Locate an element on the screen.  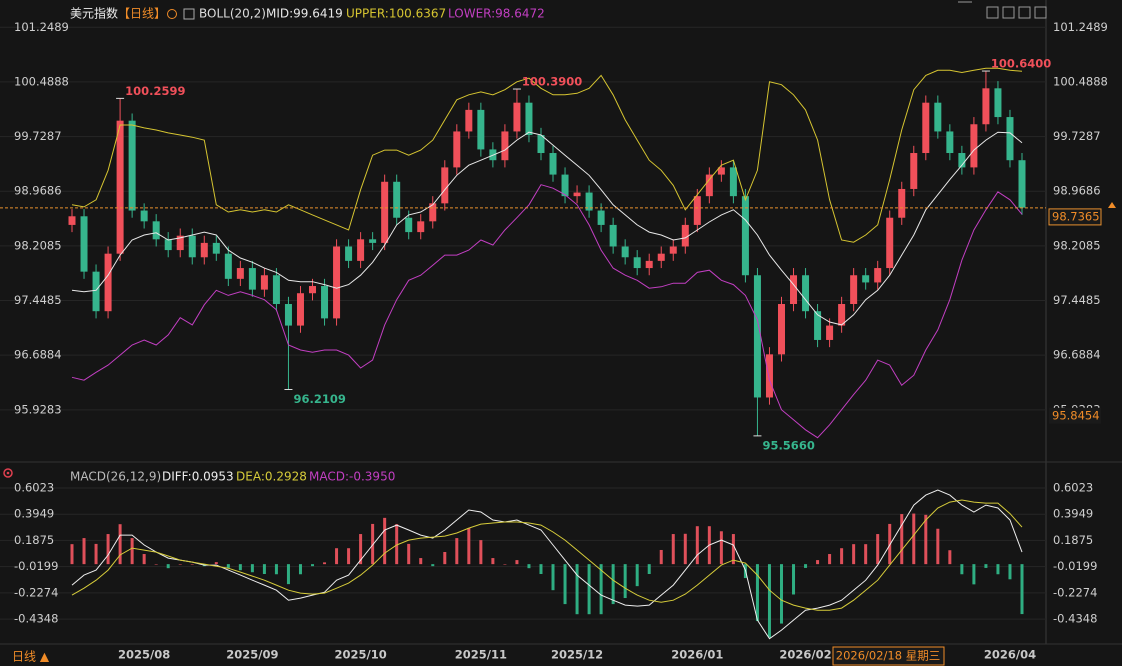
legend-label: DEA:0.2928 is located at coordinates (271, 477).